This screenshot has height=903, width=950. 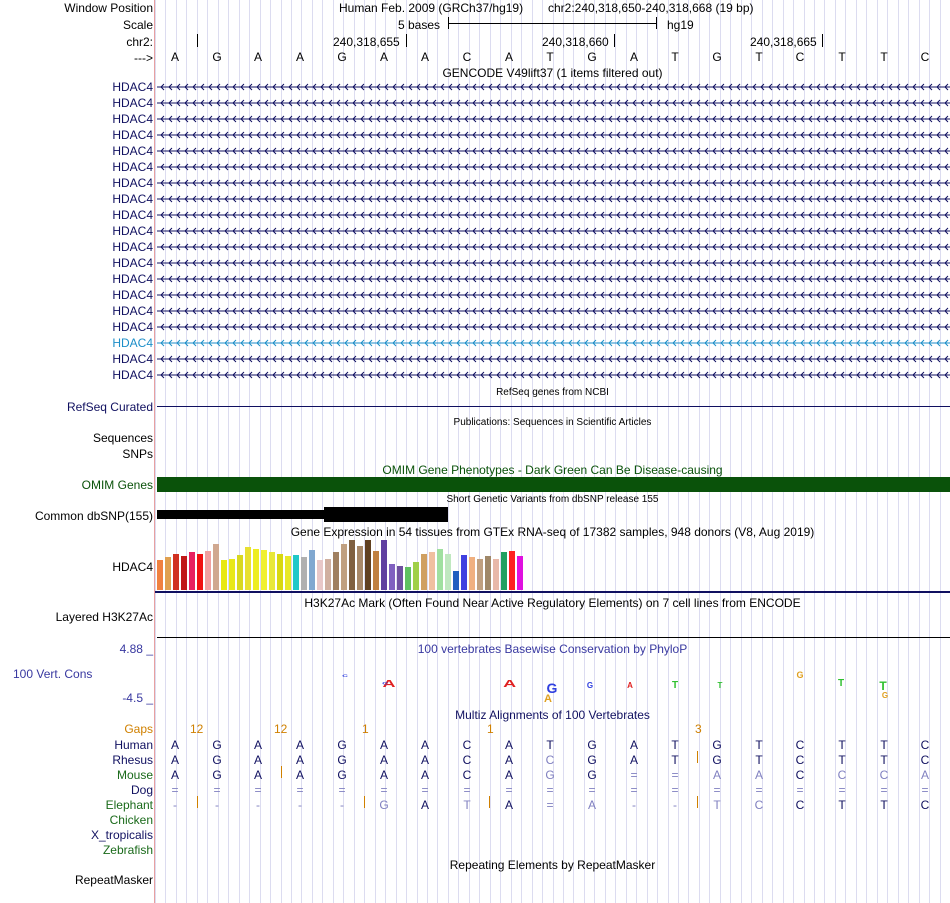 What do you see at coordinates (134, 775) in the screenshot?
I see `species-label-mouse: Mouse` at bounding box center [134, 775].